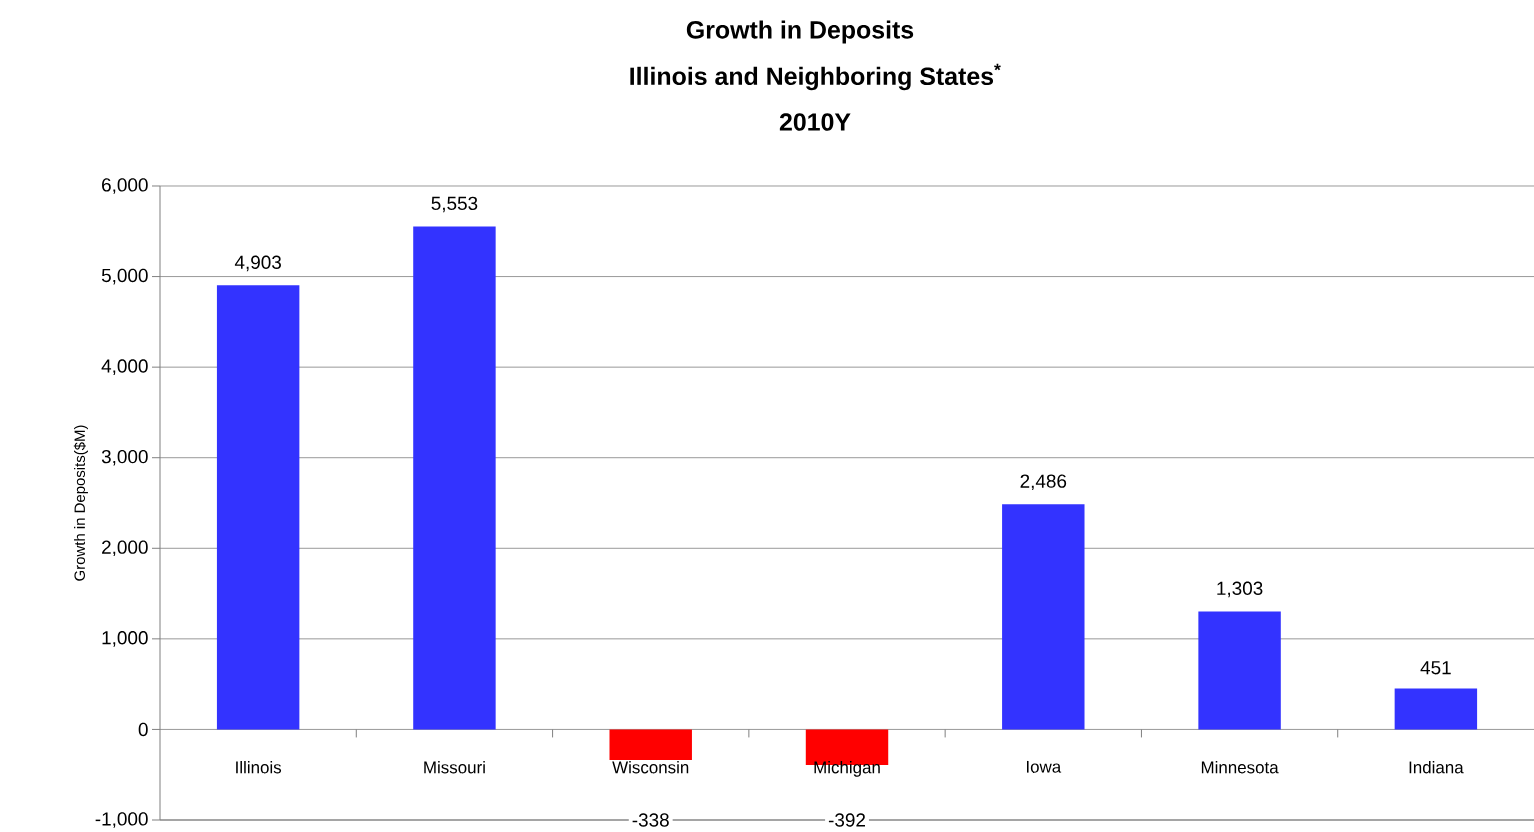 The image size is (1534, 832). I want to click on y-tick-label: 3,000, so click(124, 457).